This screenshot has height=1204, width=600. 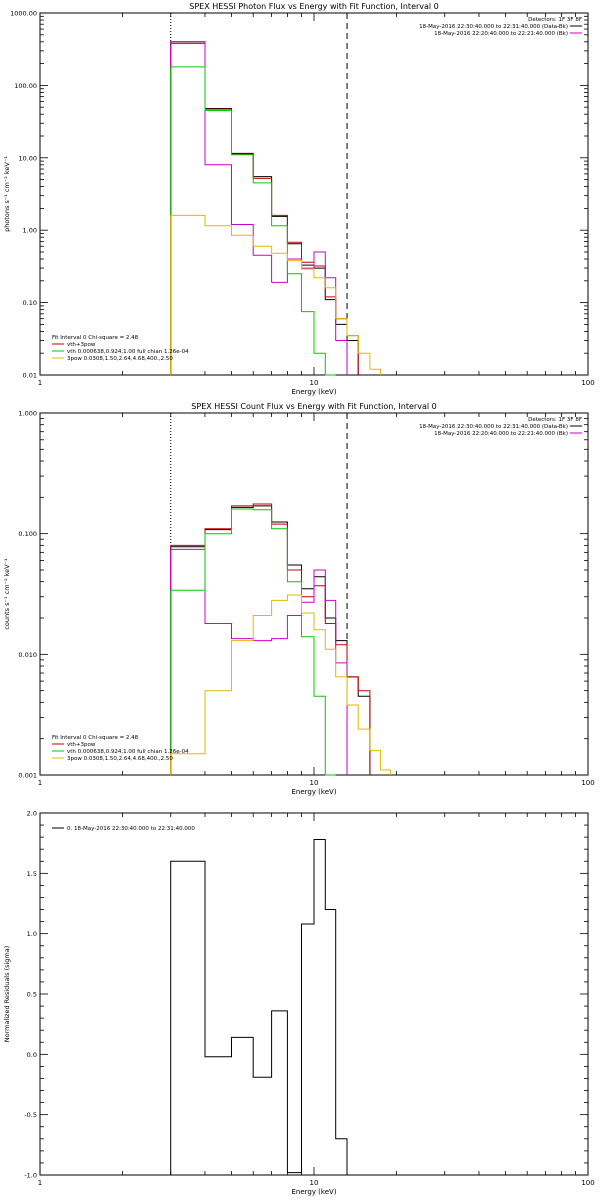 What do you see at coordinates (30, 376) in the screenshot?
I see `y-tick-label: 0.01` at bounding box center [30, 376].